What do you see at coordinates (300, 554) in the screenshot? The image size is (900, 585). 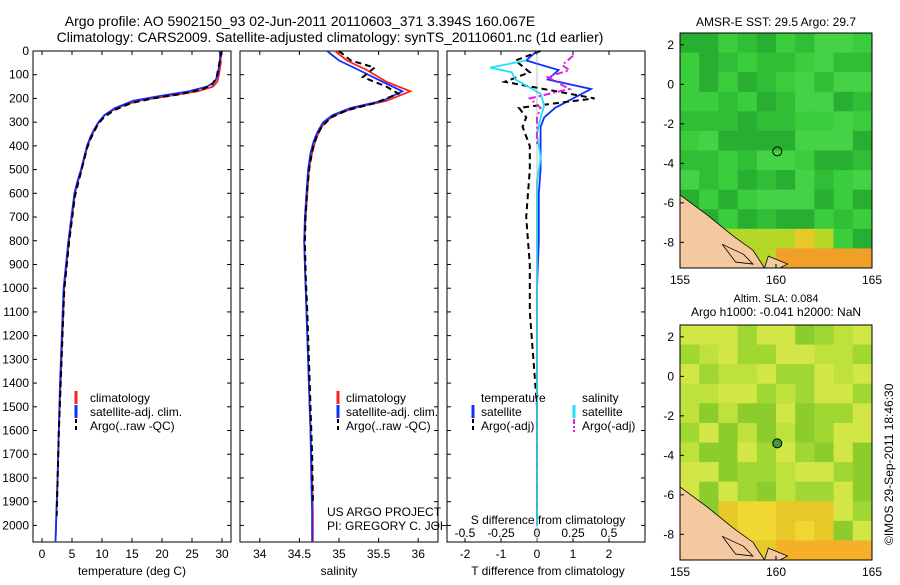 I see `x-tick-label: 34.5` at bounding box center [300, 554].